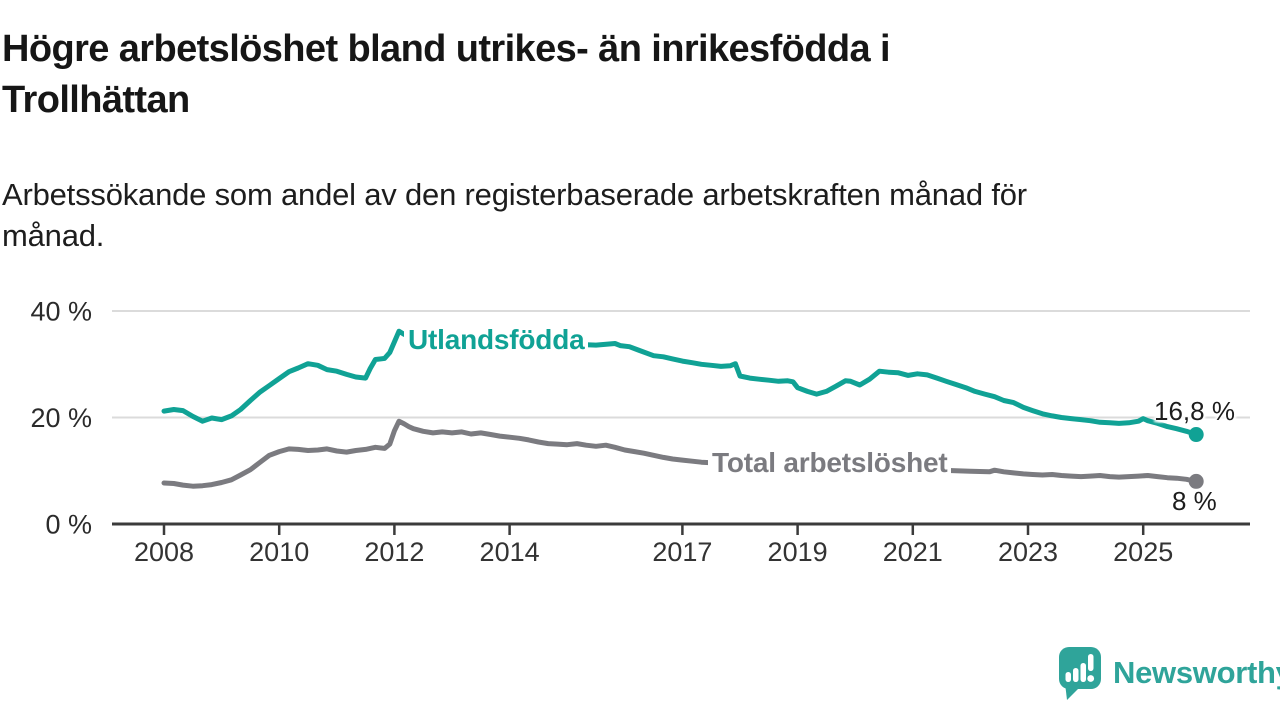 This screenshot has height=720, width=1280. Describe the element at coordinates (1080, 673) in the screenshot. I see `newsworthy-logo-icon` at that location.